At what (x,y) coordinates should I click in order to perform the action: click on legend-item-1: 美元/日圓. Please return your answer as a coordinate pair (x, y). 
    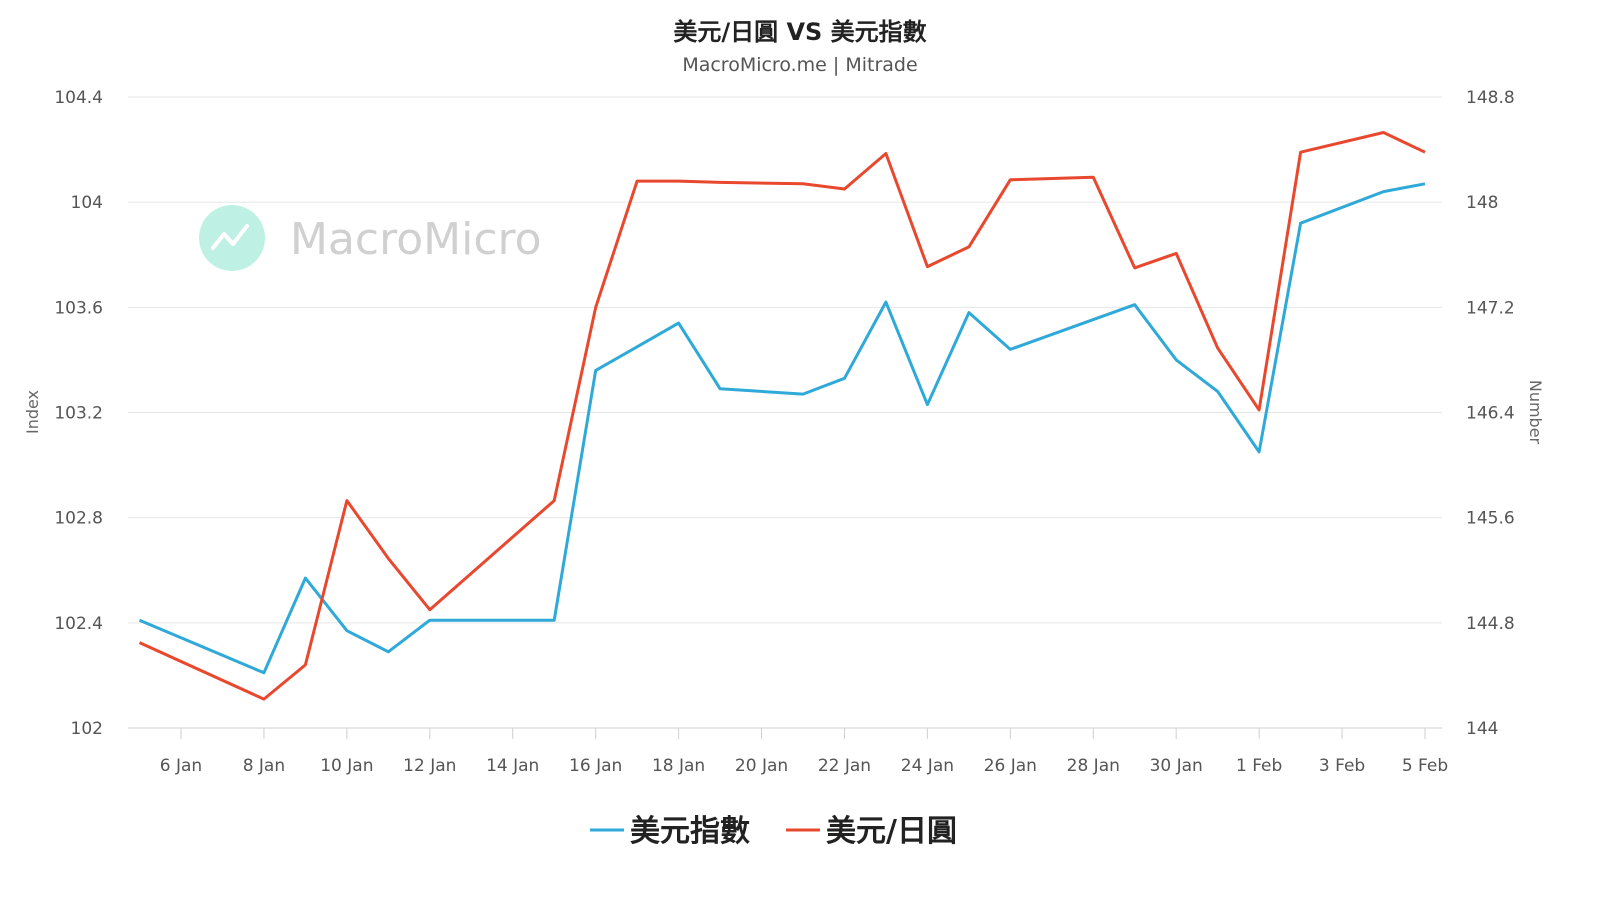
    Looking at the image, I should click on (871, 831).